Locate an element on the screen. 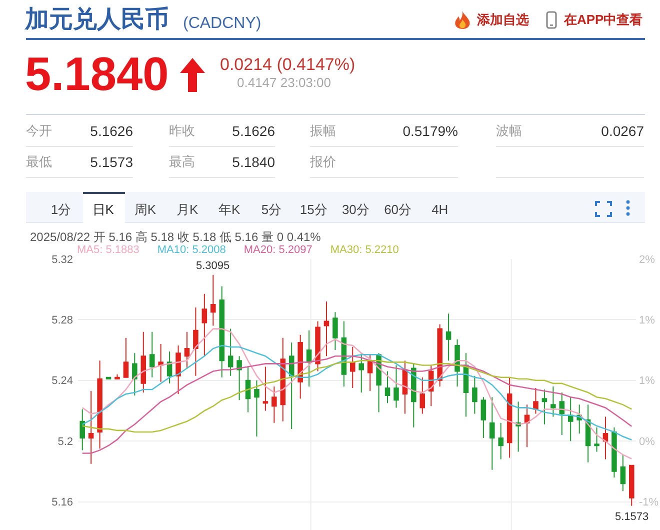  y-tick-label: 5.28 is located at coordinates (62, 320).